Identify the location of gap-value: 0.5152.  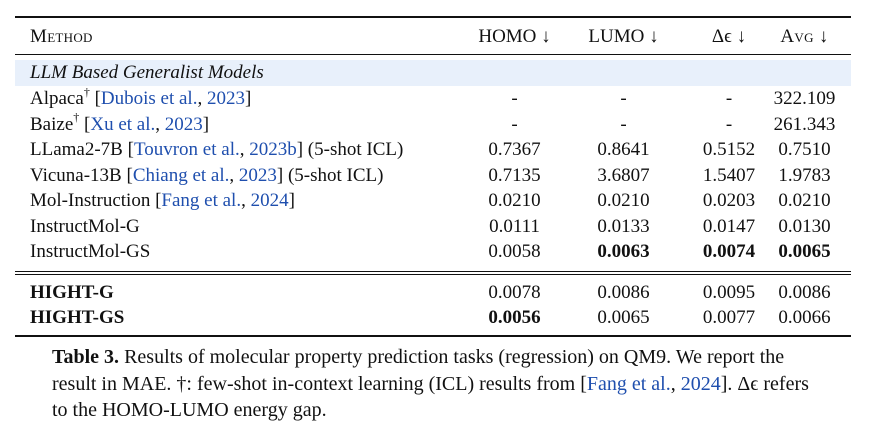
(729, 149).